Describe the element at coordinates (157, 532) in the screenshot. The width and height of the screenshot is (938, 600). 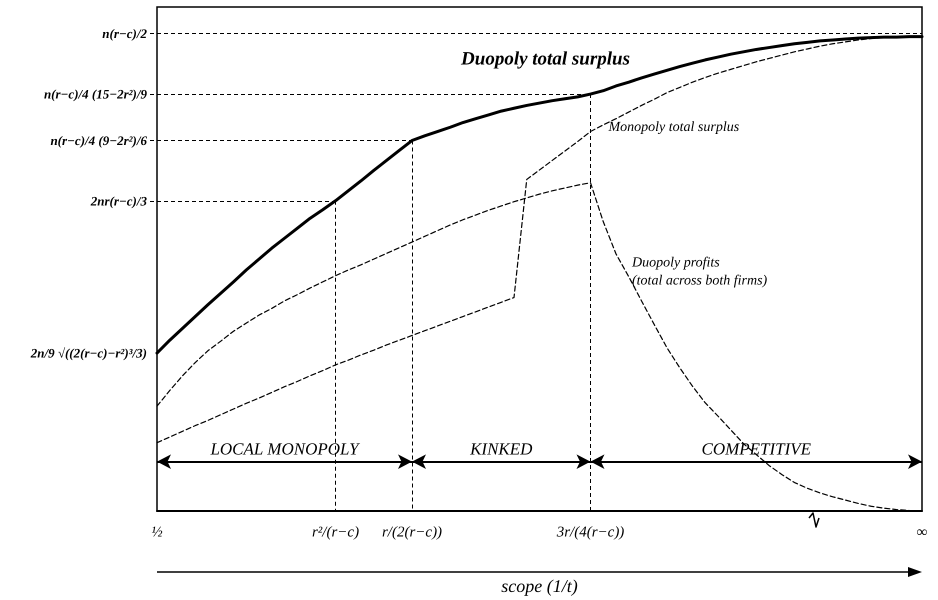
I see `x-tick-label: ½` at that location.